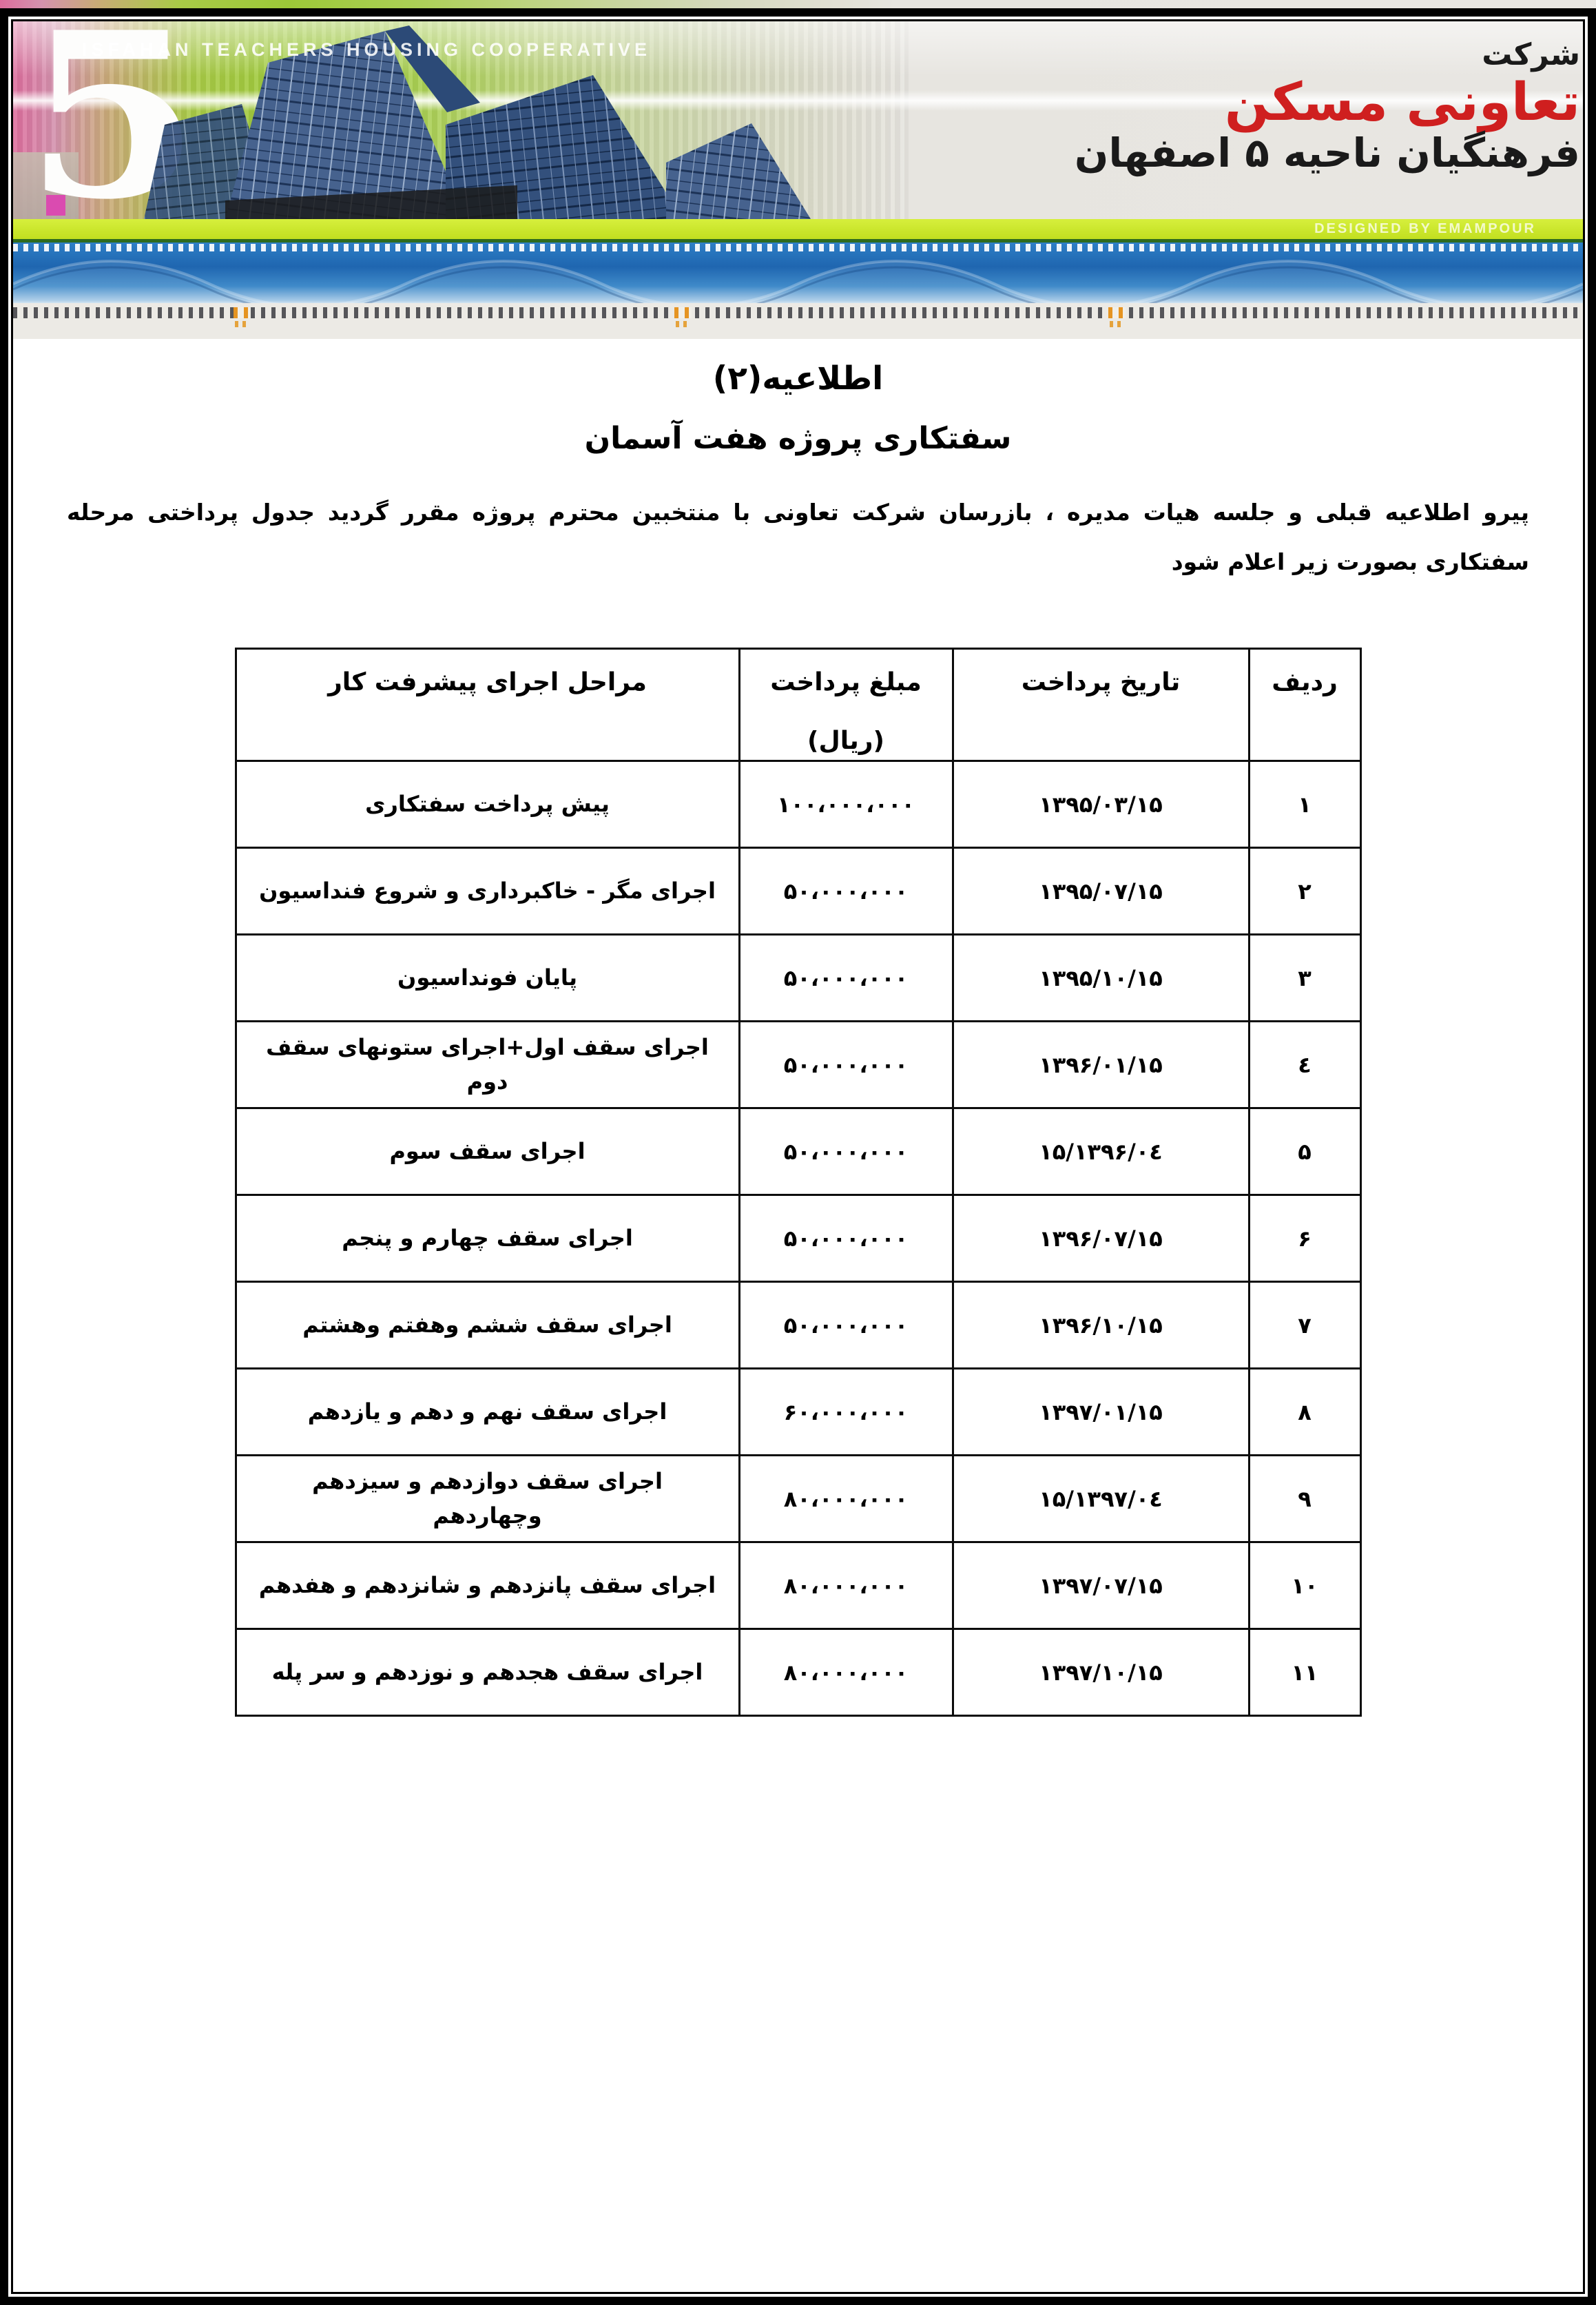 This screenshot has height=2305, width=1596. I want to click on stage-cell: اجرای مگر - خاکبرداری و شروع فنداسیون, so click(487, 891).